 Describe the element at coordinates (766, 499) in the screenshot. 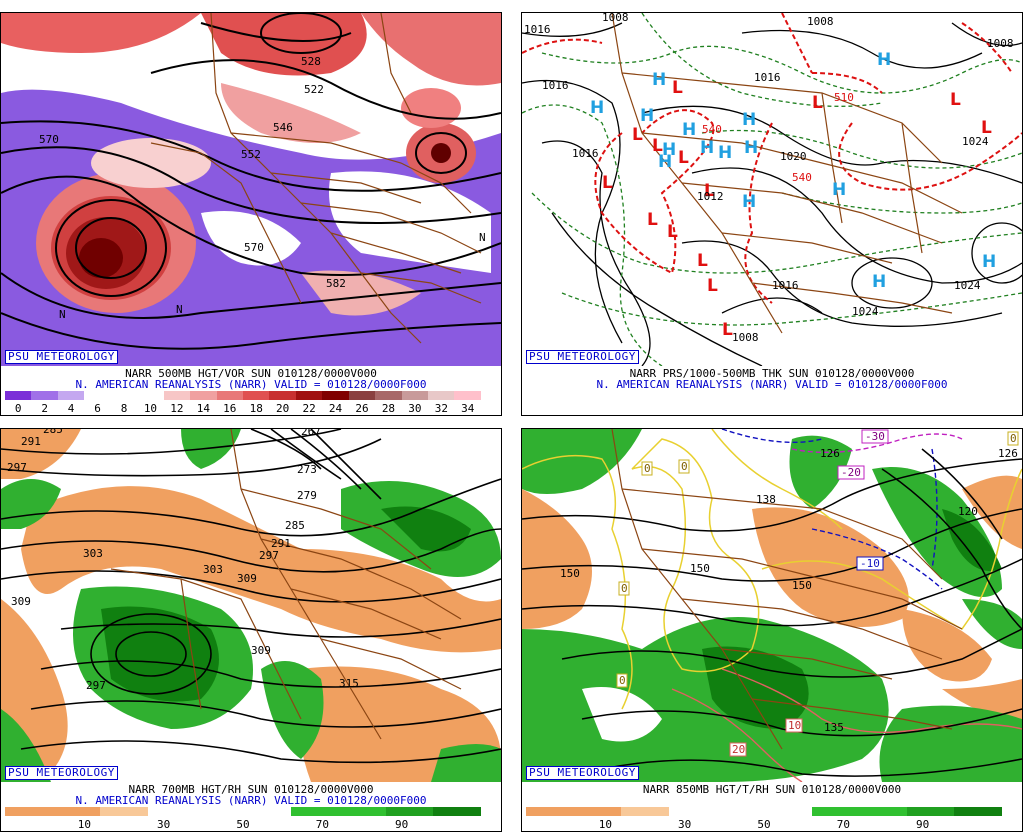

I see `contour-label: 138` at that location.